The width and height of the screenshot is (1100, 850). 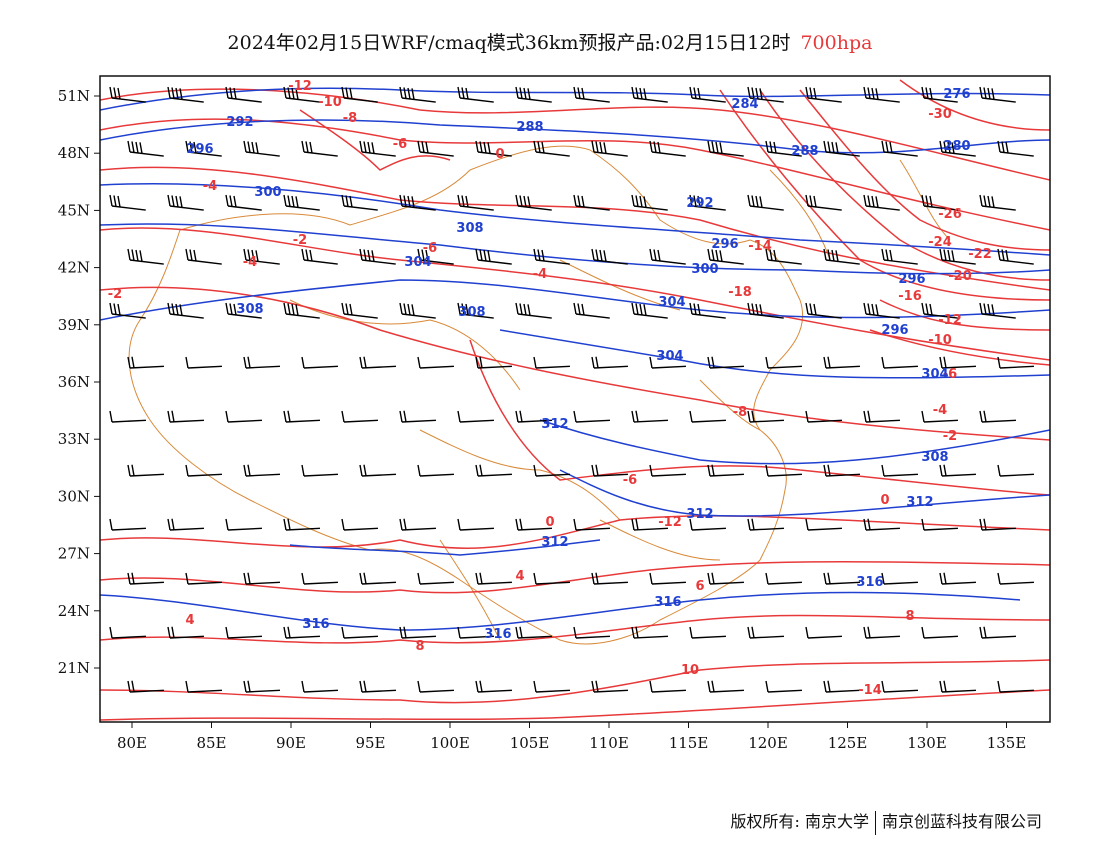 What do you see at coordinates (554, 542) in the screenshot?
I see `geopotential-label: 312` at bounding box center [554, 542].